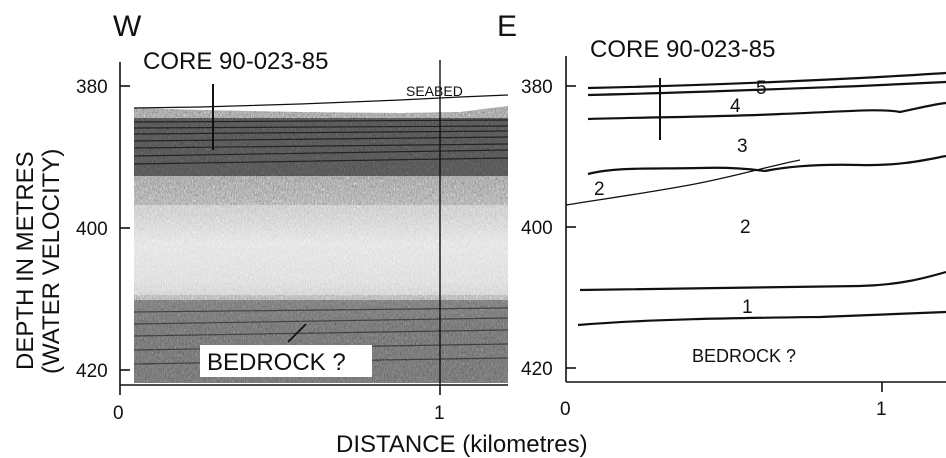 This screenshot has width=946, height=458. What do you see at coordinates (599, 189) in the screenshot?
I see `unit-label-2-left: 2` at bounding box center [599, 189].